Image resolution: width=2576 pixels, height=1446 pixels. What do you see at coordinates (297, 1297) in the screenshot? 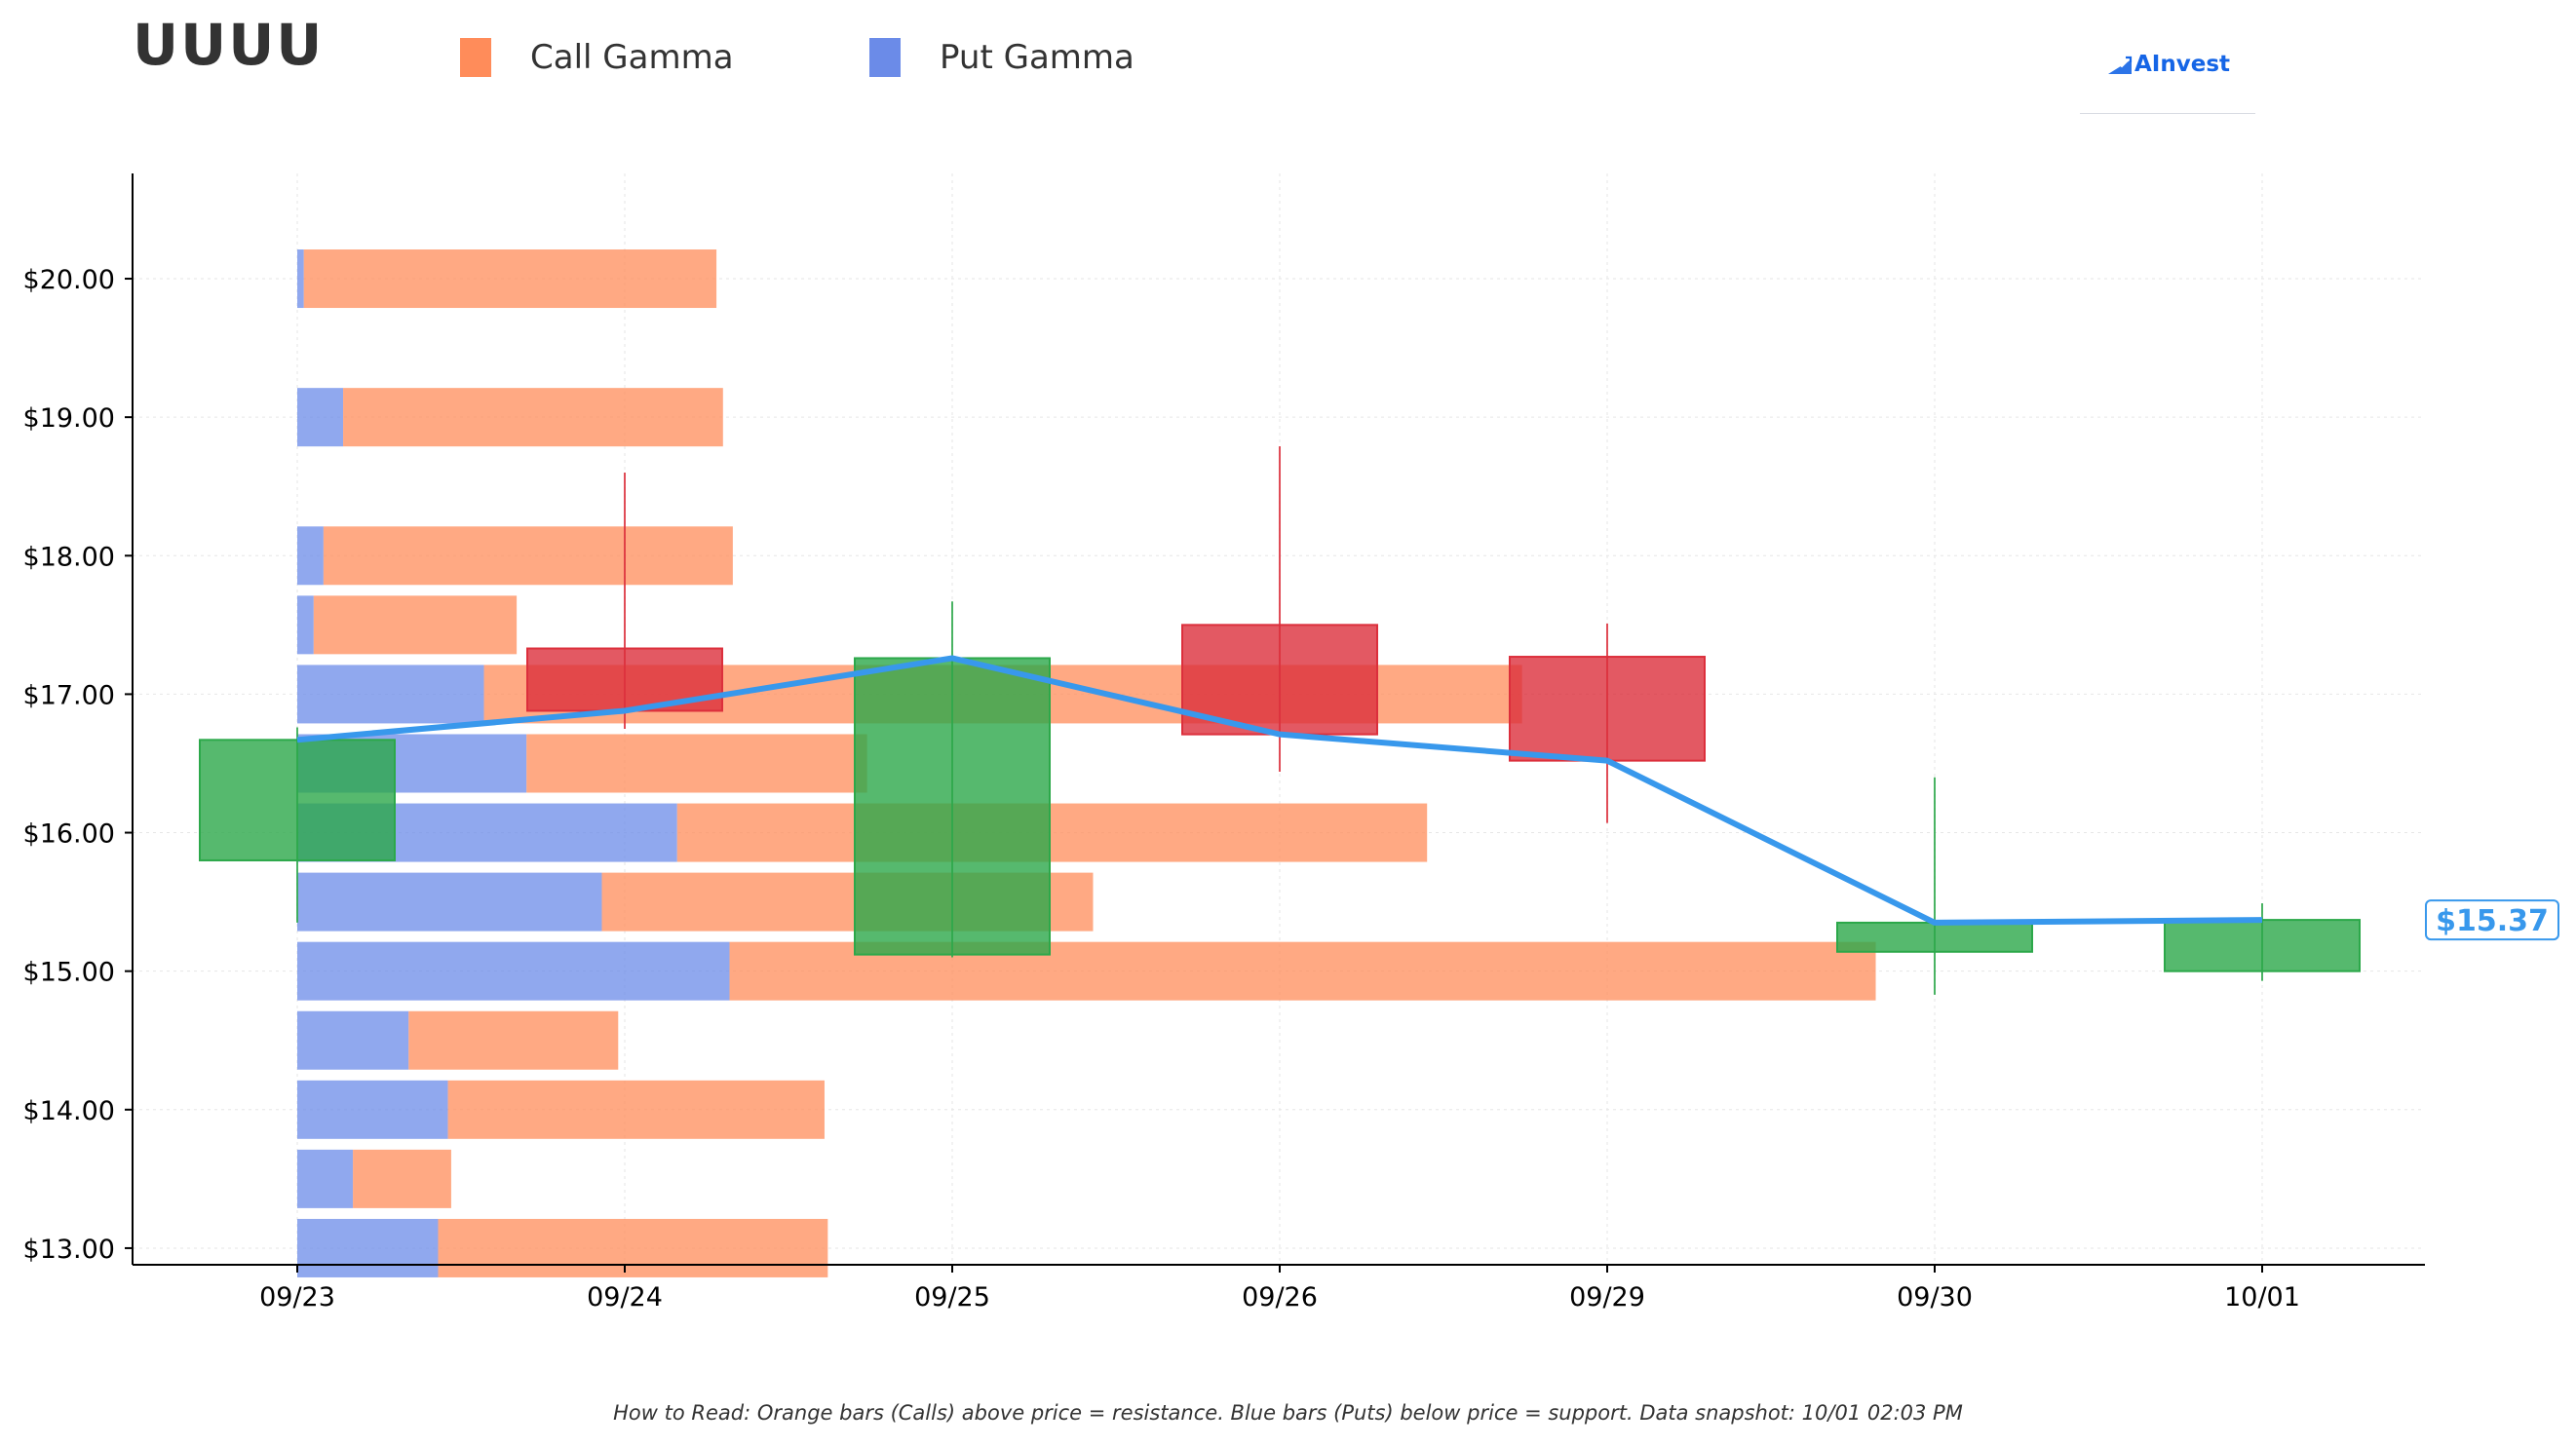
I see `x-tick-label: 09/23` at bounding box center [297, 1297].